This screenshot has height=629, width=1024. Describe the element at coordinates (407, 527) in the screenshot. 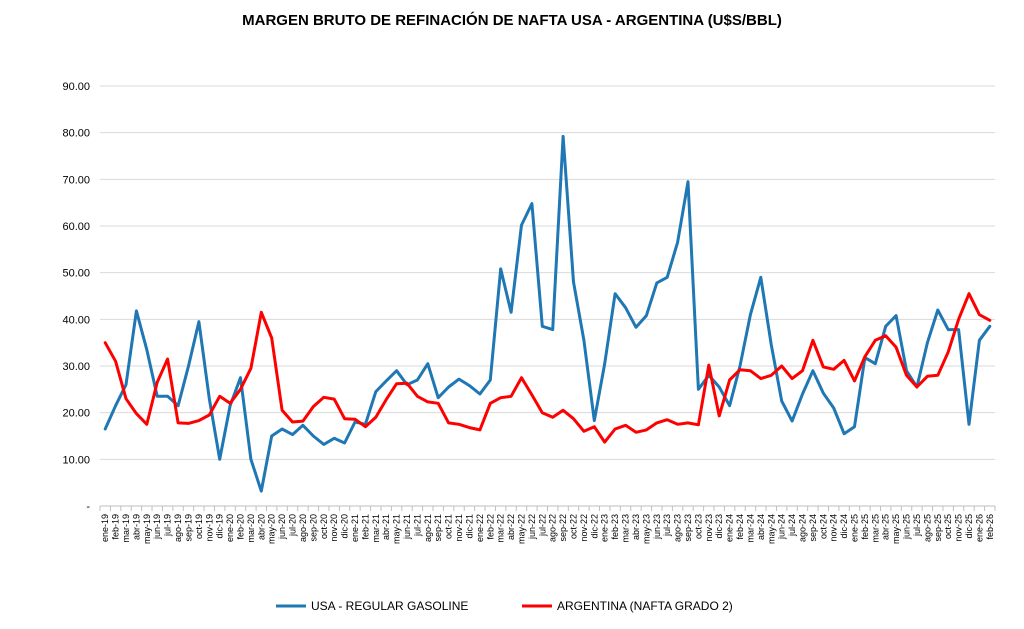

I see `x-tick-label: jun-21` at that location.